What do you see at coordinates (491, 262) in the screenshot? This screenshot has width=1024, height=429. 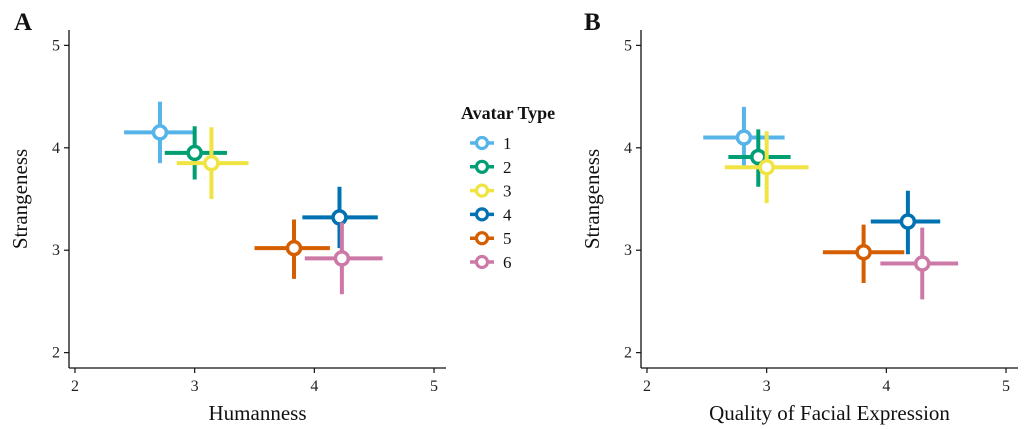 I see `legend-item-6: 6` at bounding box center [491, 262].